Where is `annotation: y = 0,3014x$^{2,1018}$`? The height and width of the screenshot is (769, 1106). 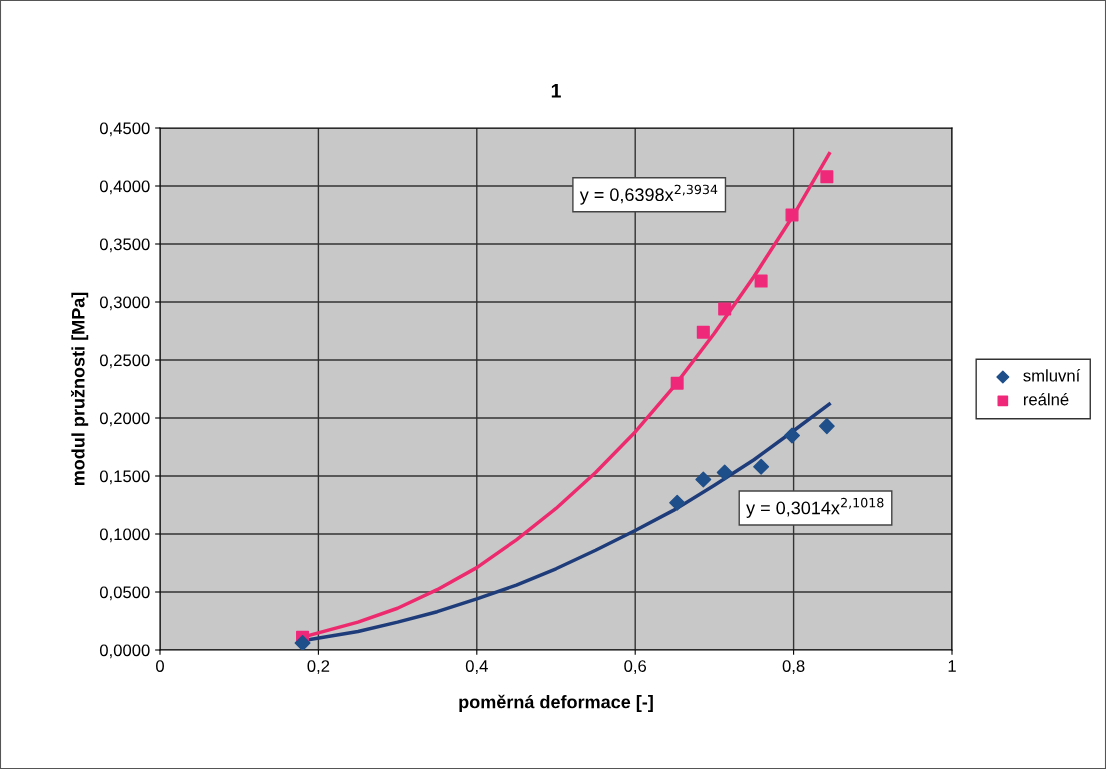 annotation: y = 0,3014x$^{2,1018}$ is located at coordinates (815, 507).